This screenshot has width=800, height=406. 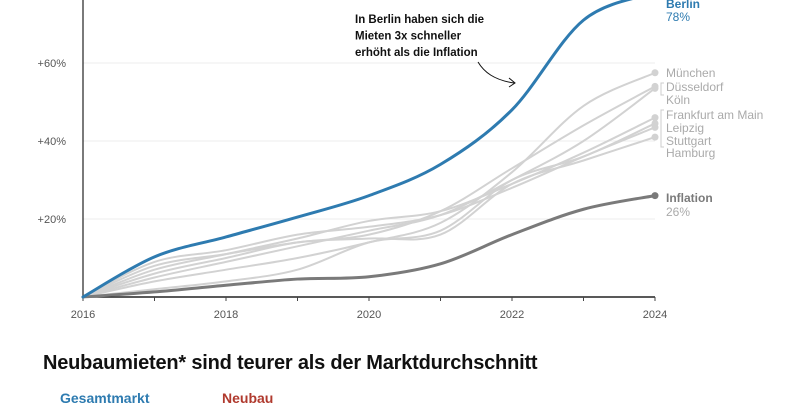 What do you see at coordinates (419, 20) in the screenshot?
I see `annotation-text: In Berlin haben sich die` at bounding box center [419, 20].